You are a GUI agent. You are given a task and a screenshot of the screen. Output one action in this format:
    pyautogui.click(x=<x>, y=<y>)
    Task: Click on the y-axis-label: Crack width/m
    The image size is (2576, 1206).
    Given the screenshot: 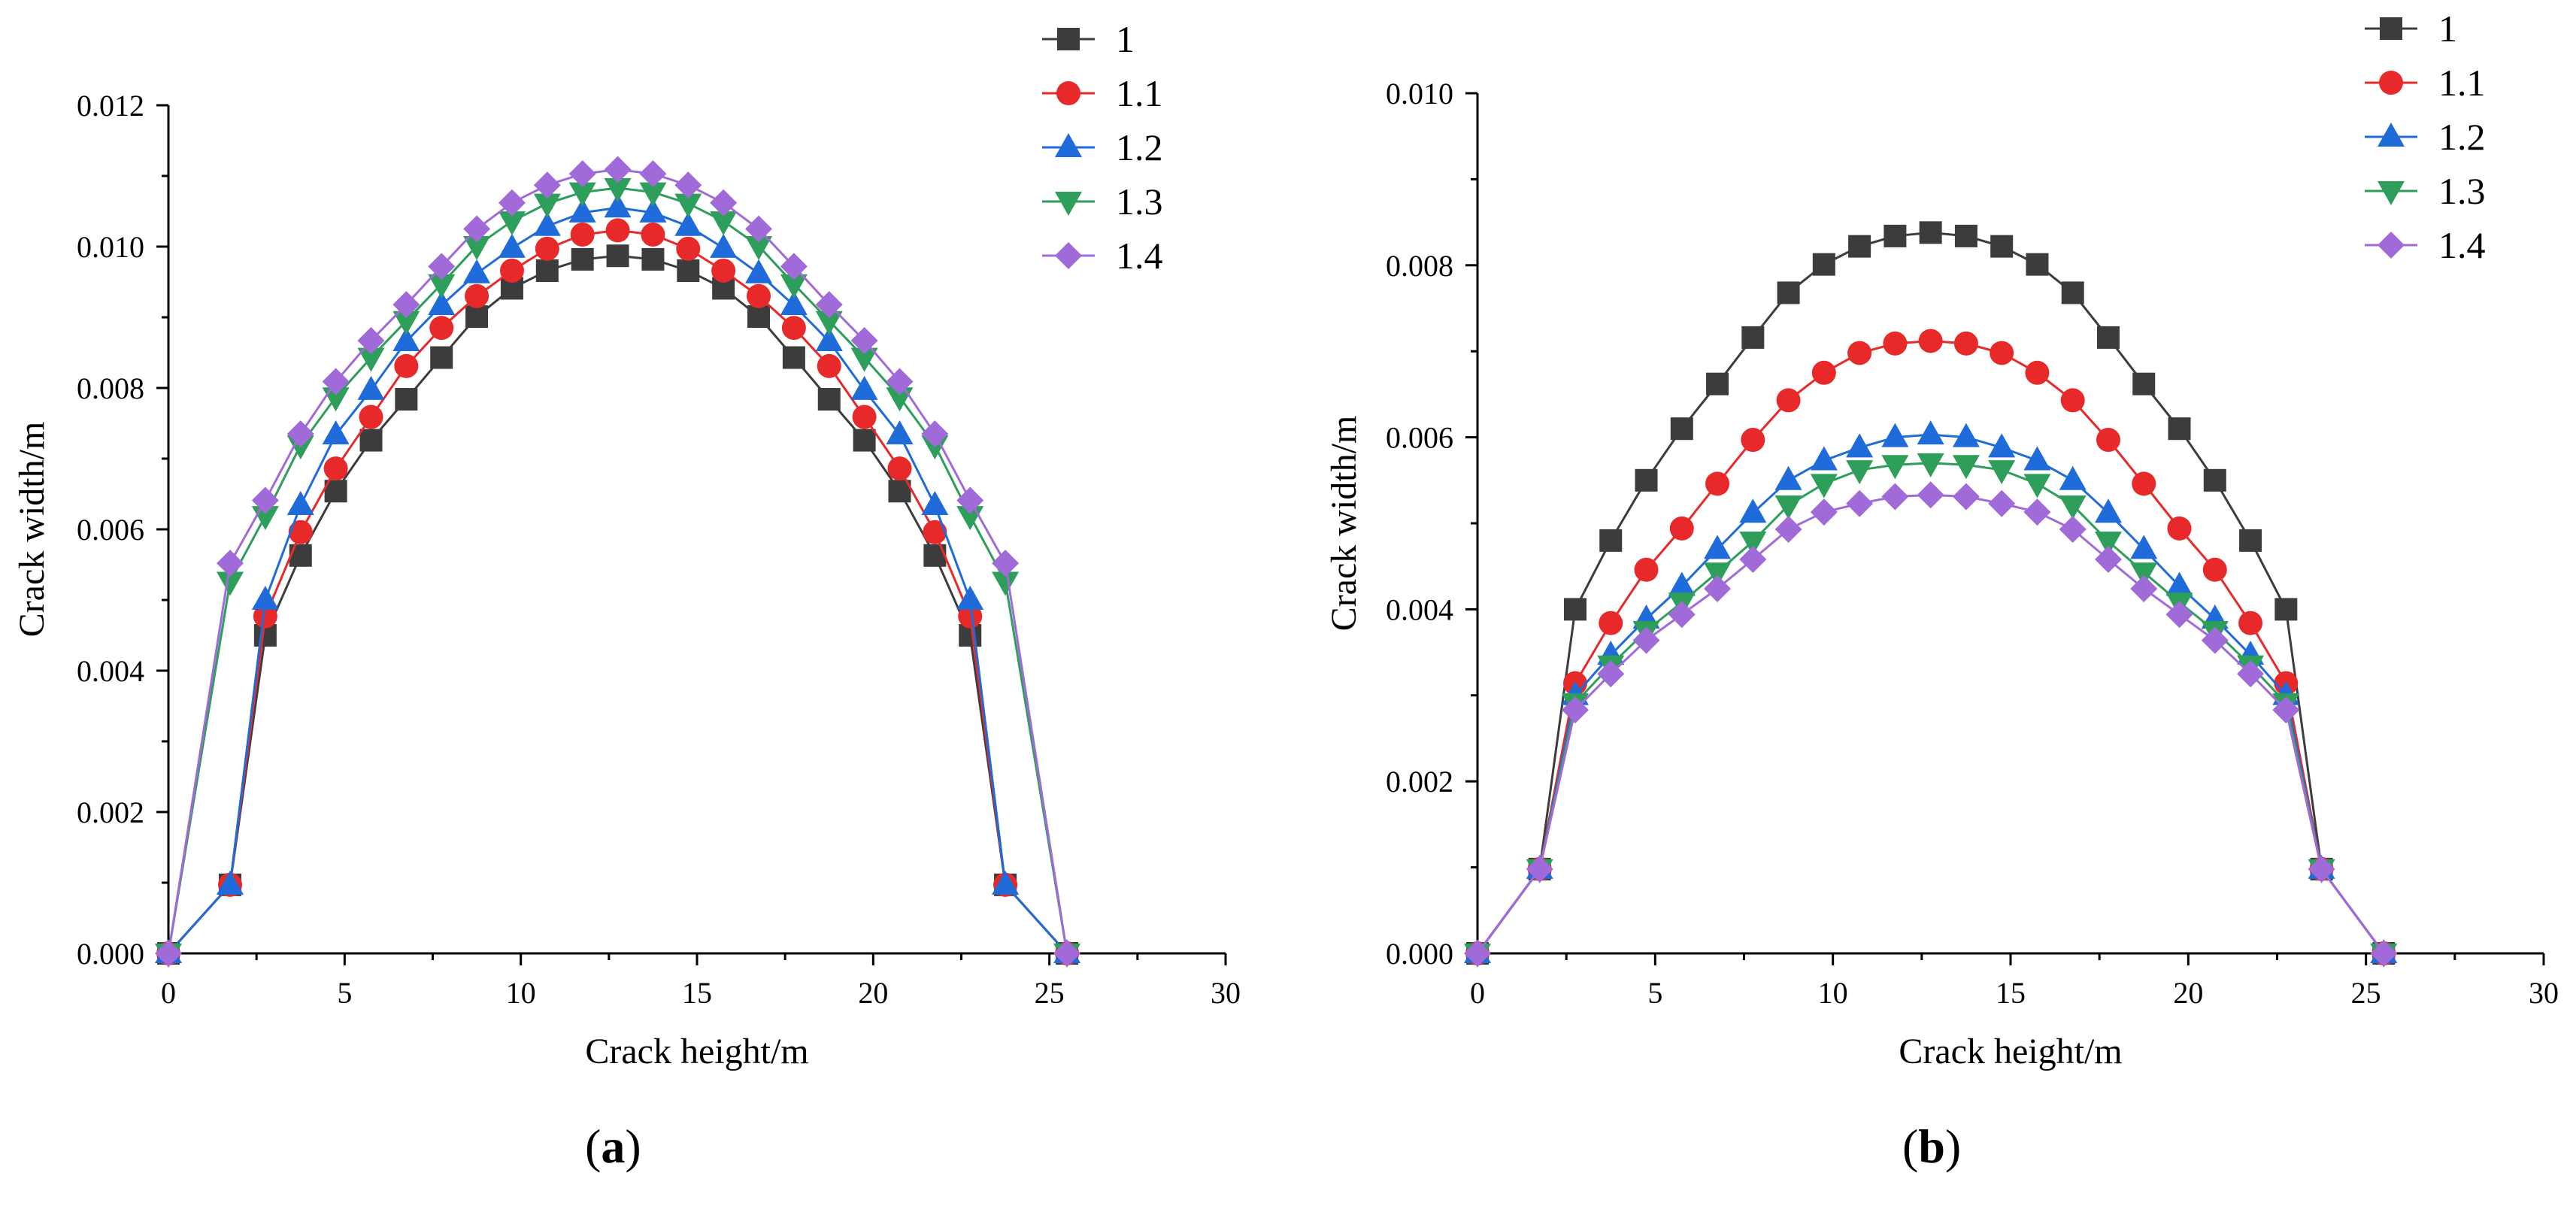 What is the action you would take?
    pyautogui.click(x=32, y=530)
    